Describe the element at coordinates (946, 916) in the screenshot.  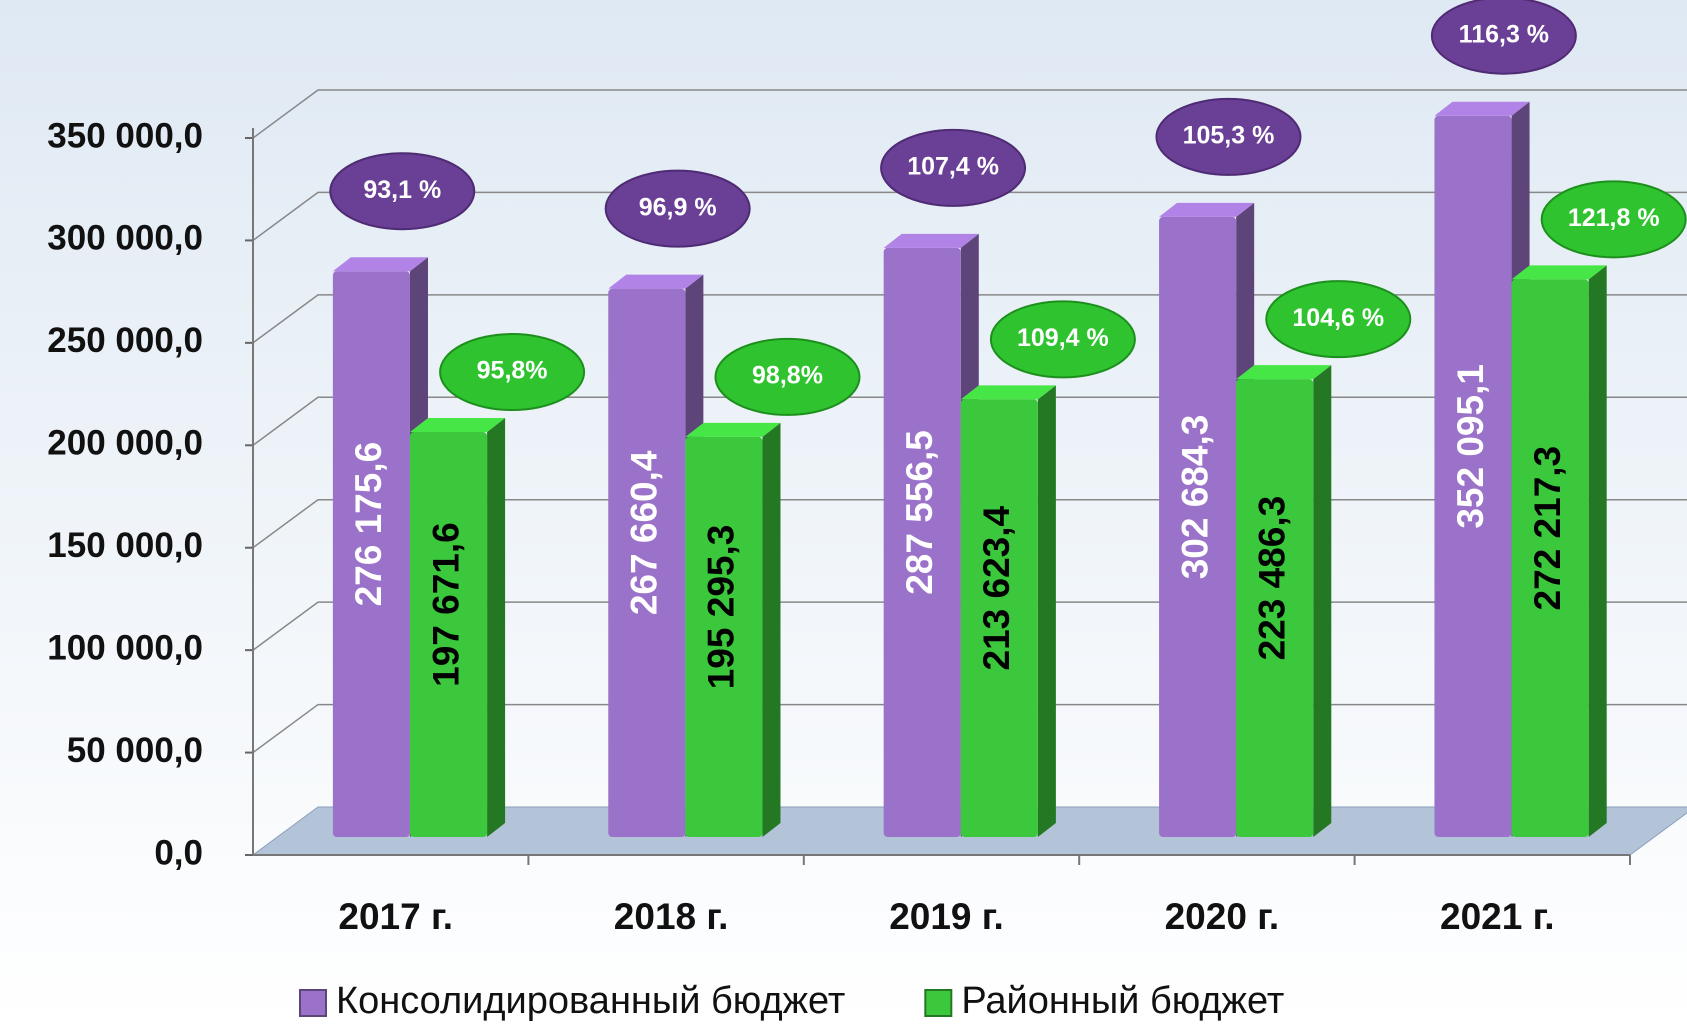
I see `x-tick-label: 2019 г.` at that location.